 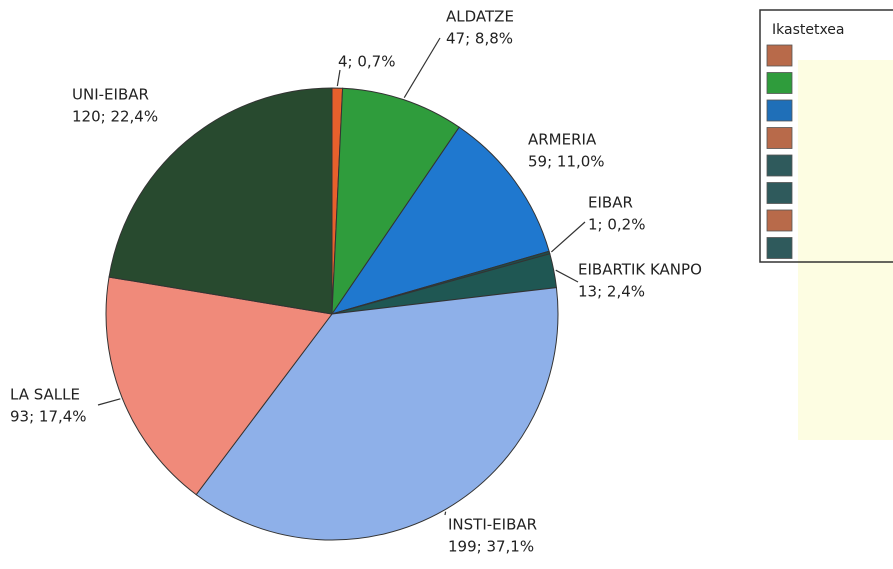 I want to click on value-label: 199; 37,1%, so click(x=491, y=547).